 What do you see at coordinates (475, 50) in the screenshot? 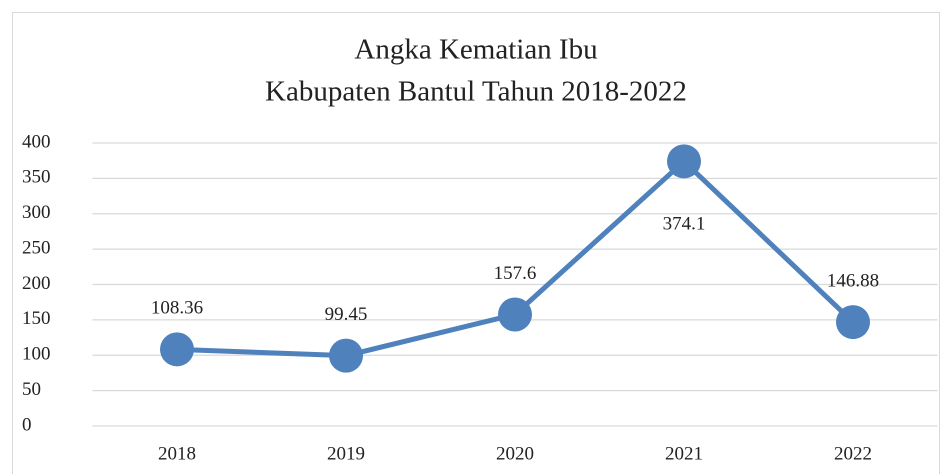
I see `chart-title: Angka Kematian Ibu` at bounding box center [475, 50].